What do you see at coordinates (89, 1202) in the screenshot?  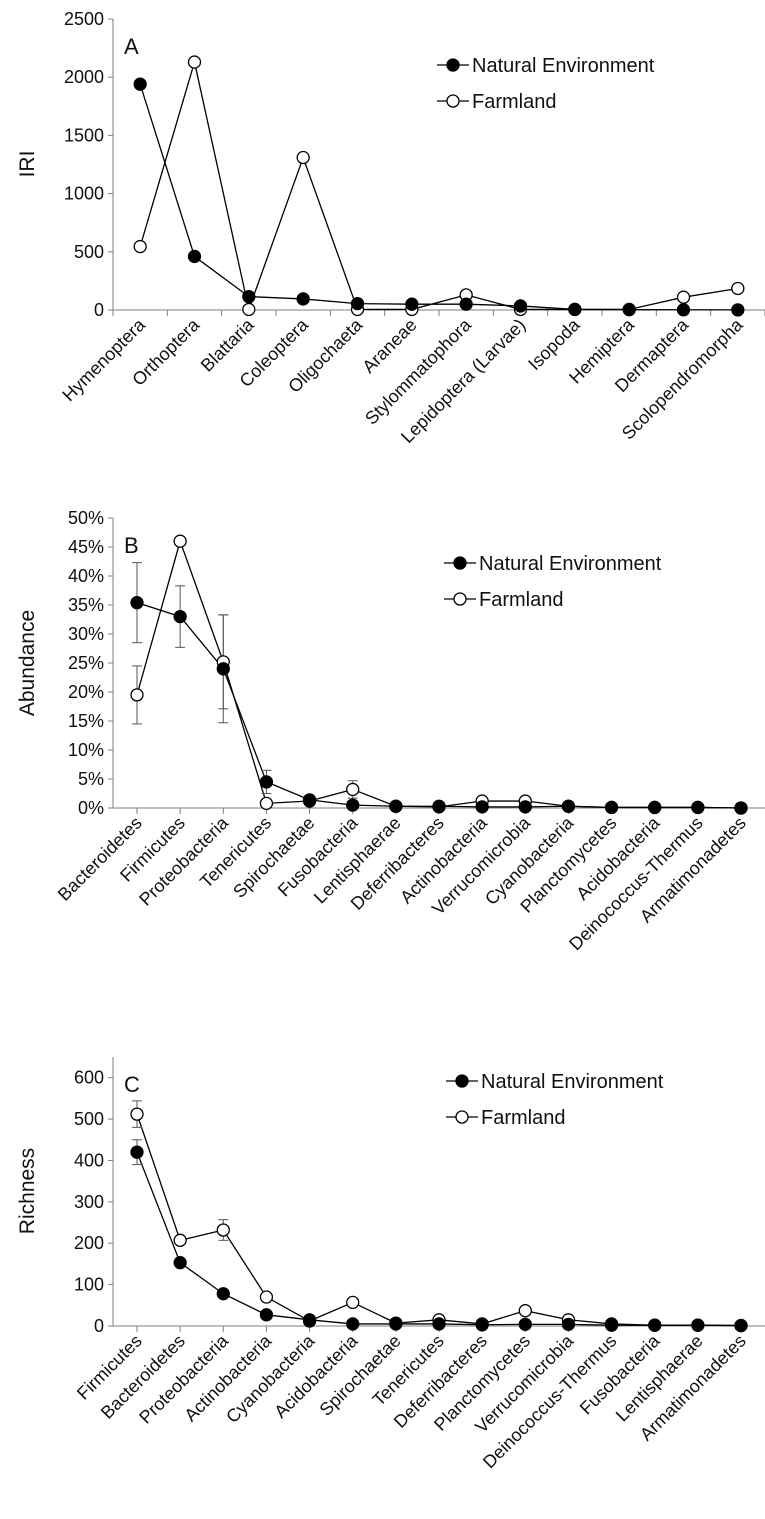 I see `y-tick-label: 300` at bounding box center [89, 1202].